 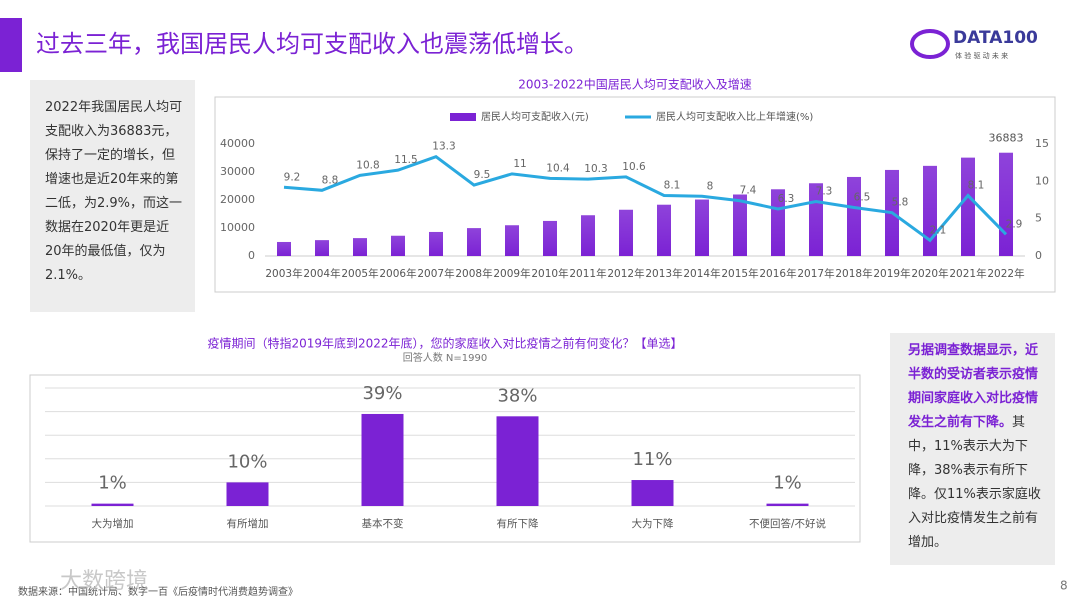 I want to click on line-label: 10.8, so click(x=367, y=165).